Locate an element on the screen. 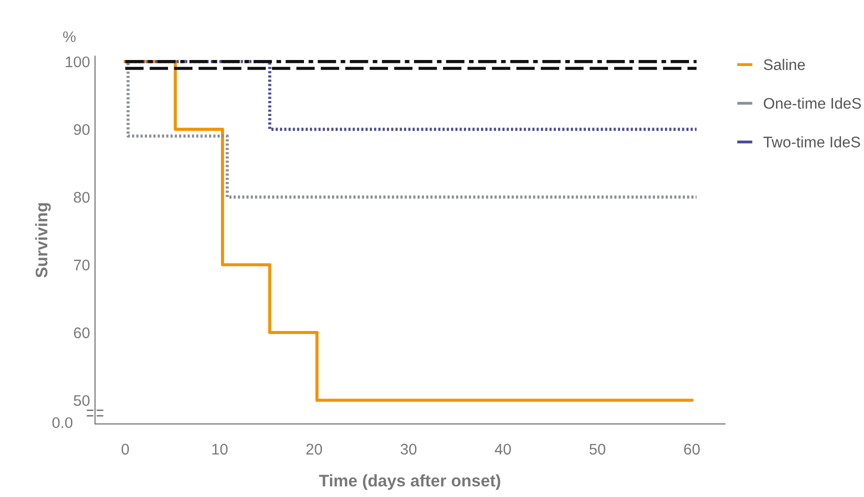  x-tick-label: 0 is located at coordinates (125, 449).